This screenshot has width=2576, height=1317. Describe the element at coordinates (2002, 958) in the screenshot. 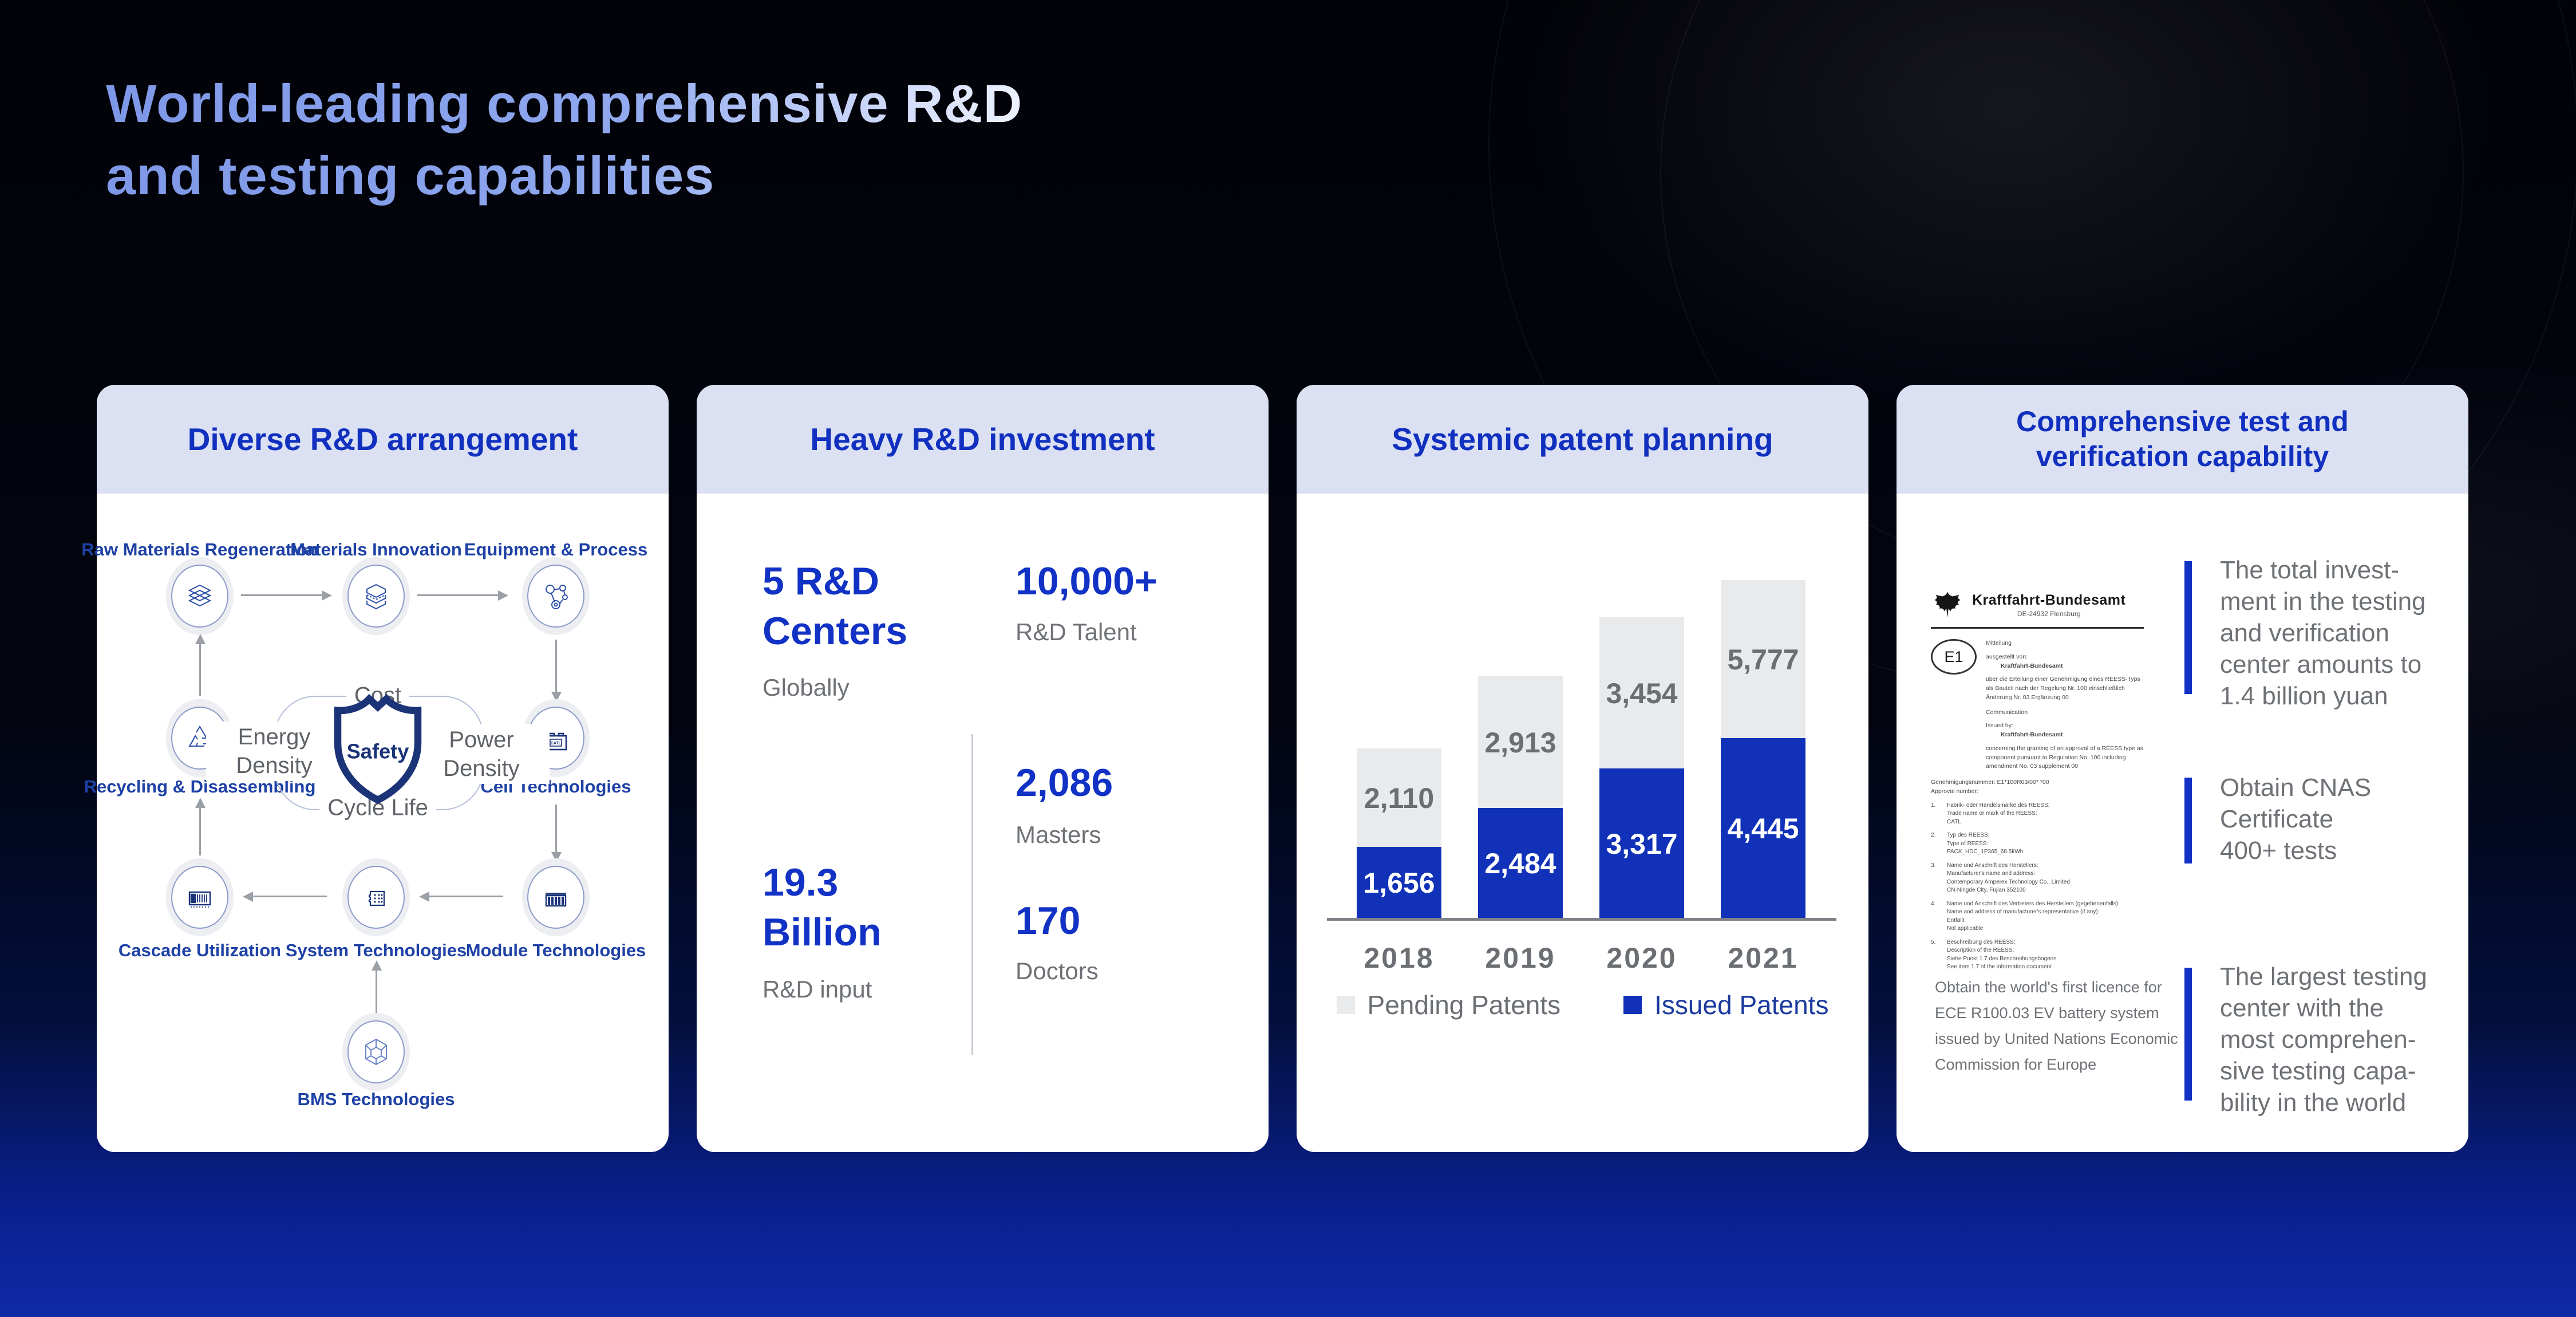

I see `cert-line: Siehe Punkt 1.7 des Beschreibungsbogens` at that location.